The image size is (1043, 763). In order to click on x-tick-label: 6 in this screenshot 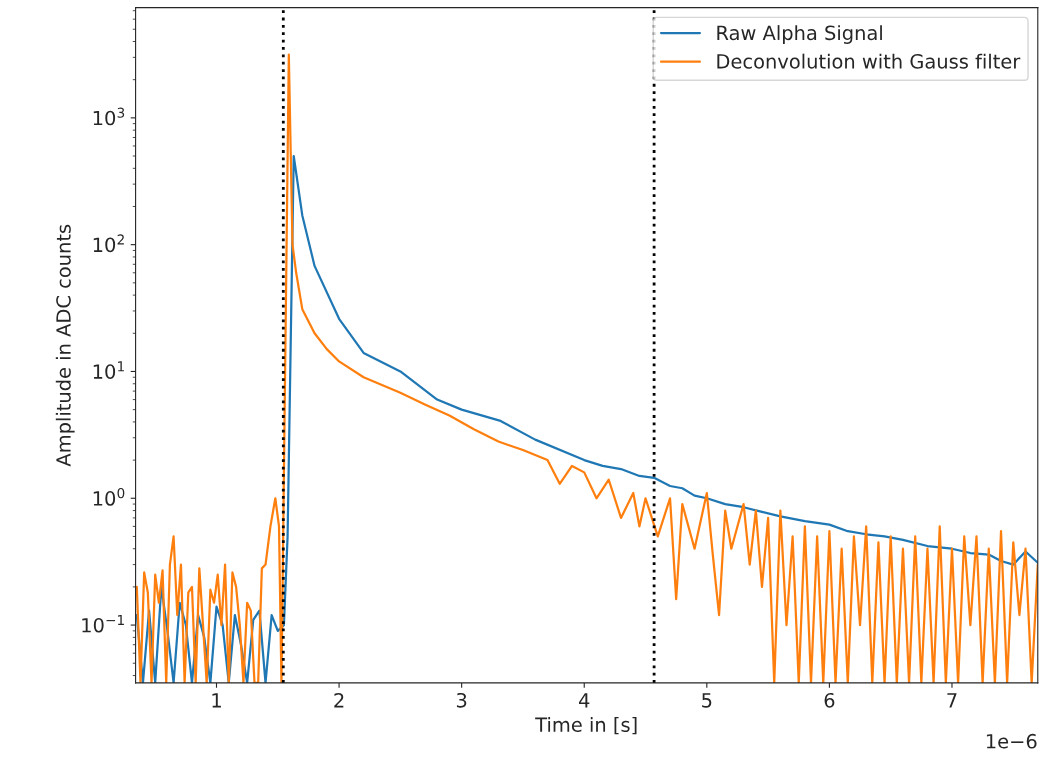, I will do `click(829, 700)`.